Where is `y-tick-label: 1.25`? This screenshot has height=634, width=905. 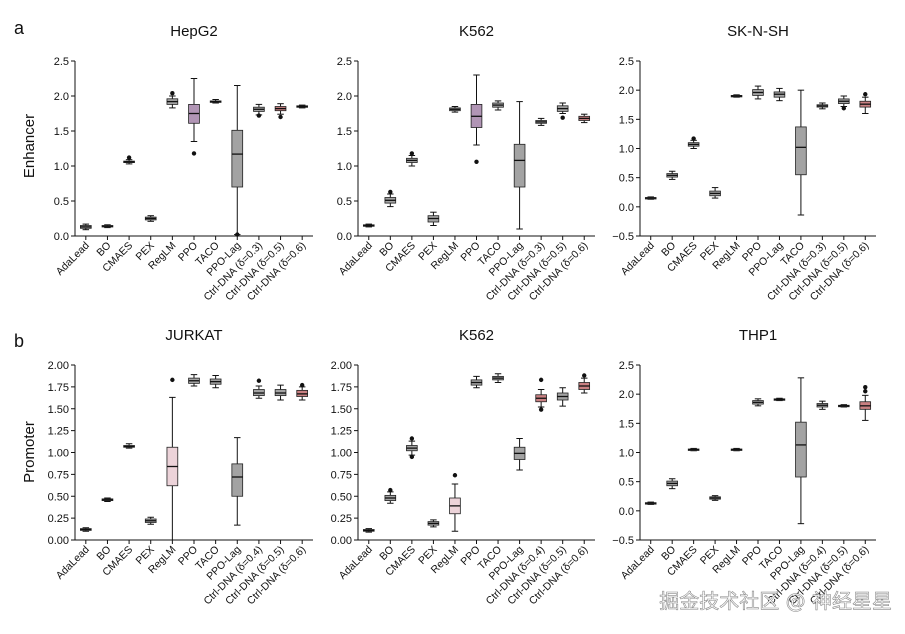
y-tick-label: 1.25 is located at coordinates (58, 432).